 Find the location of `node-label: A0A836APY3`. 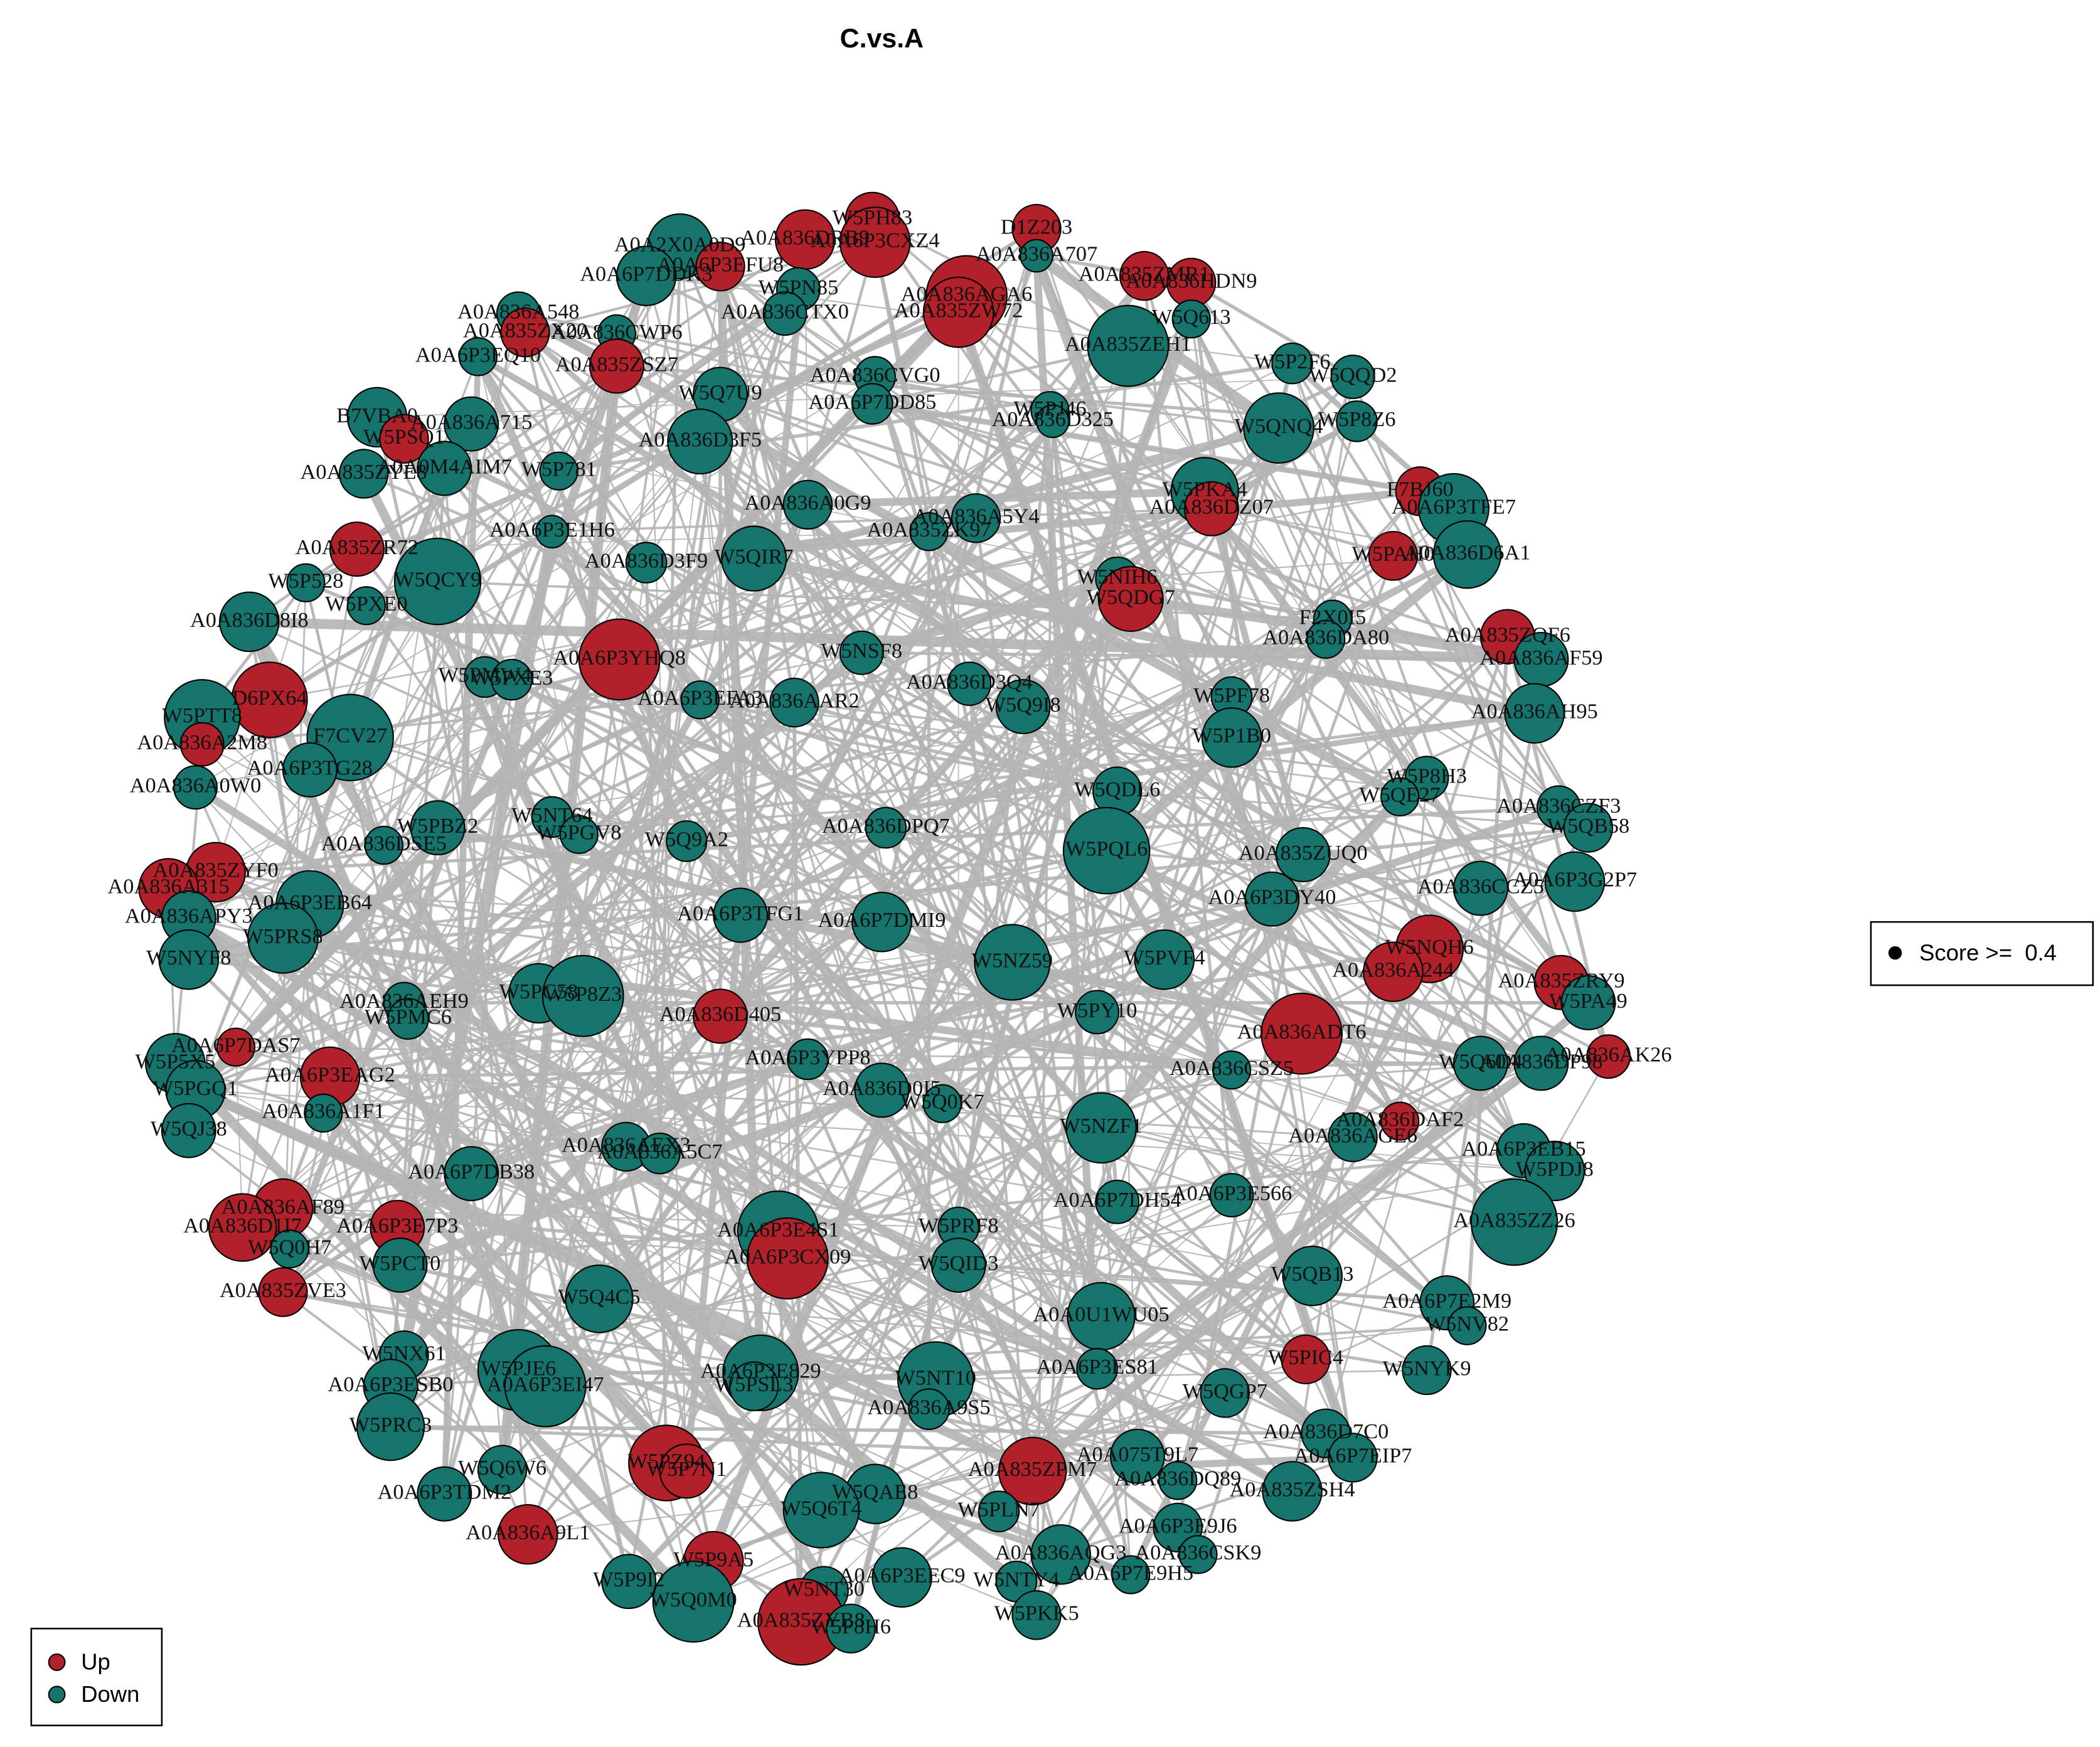

node-label: A0A836APY3 is located at coordinates (189, 916).